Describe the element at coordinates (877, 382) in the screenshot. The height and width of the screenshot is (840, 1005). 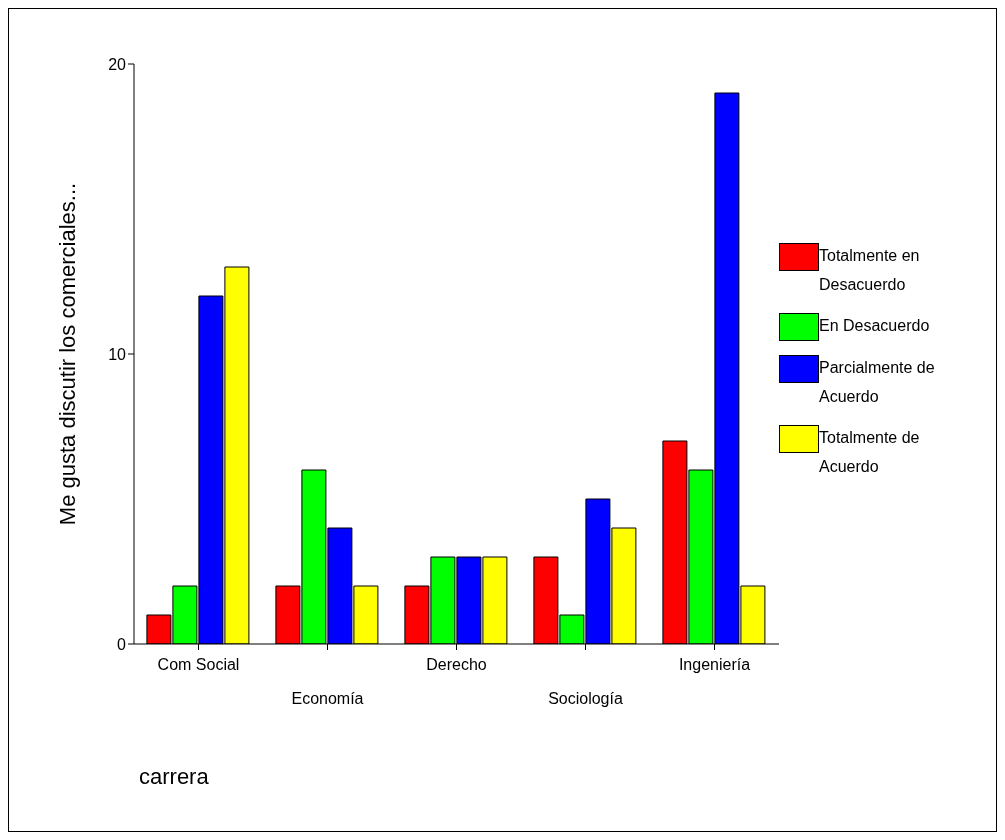
I see `legend-label: Parcialmente de Acuerdo` at that location.